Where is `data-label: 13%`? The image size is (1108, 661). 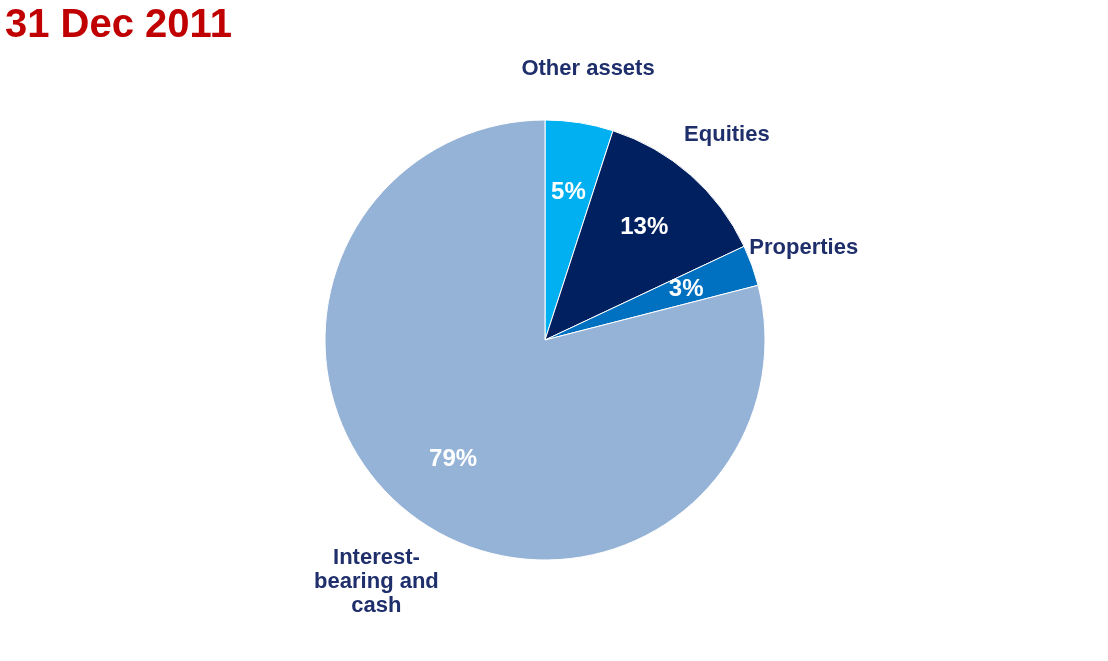 data-label: 13% is located at coordinates (644, 226).